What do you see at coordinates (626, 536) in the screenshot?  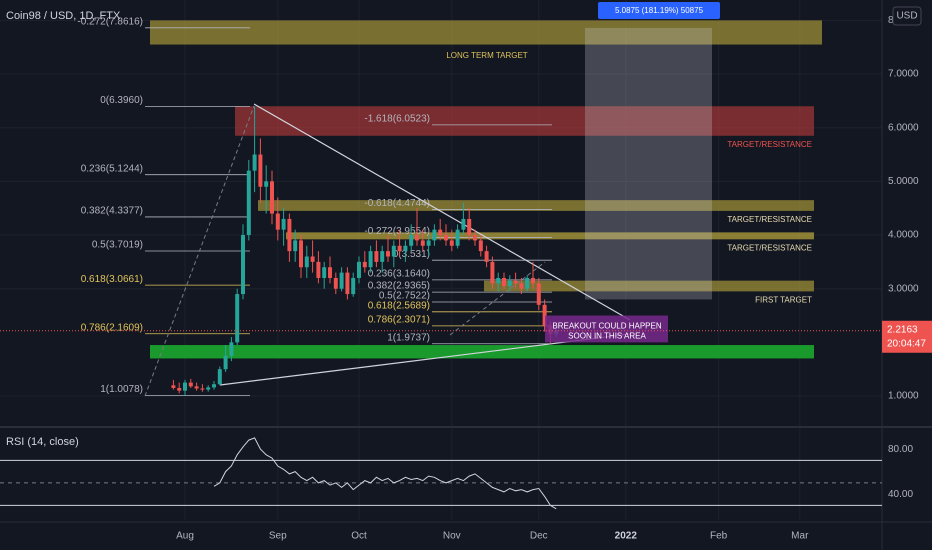 I see `x-tick-label: 2022` at bounding box center [626, 536].